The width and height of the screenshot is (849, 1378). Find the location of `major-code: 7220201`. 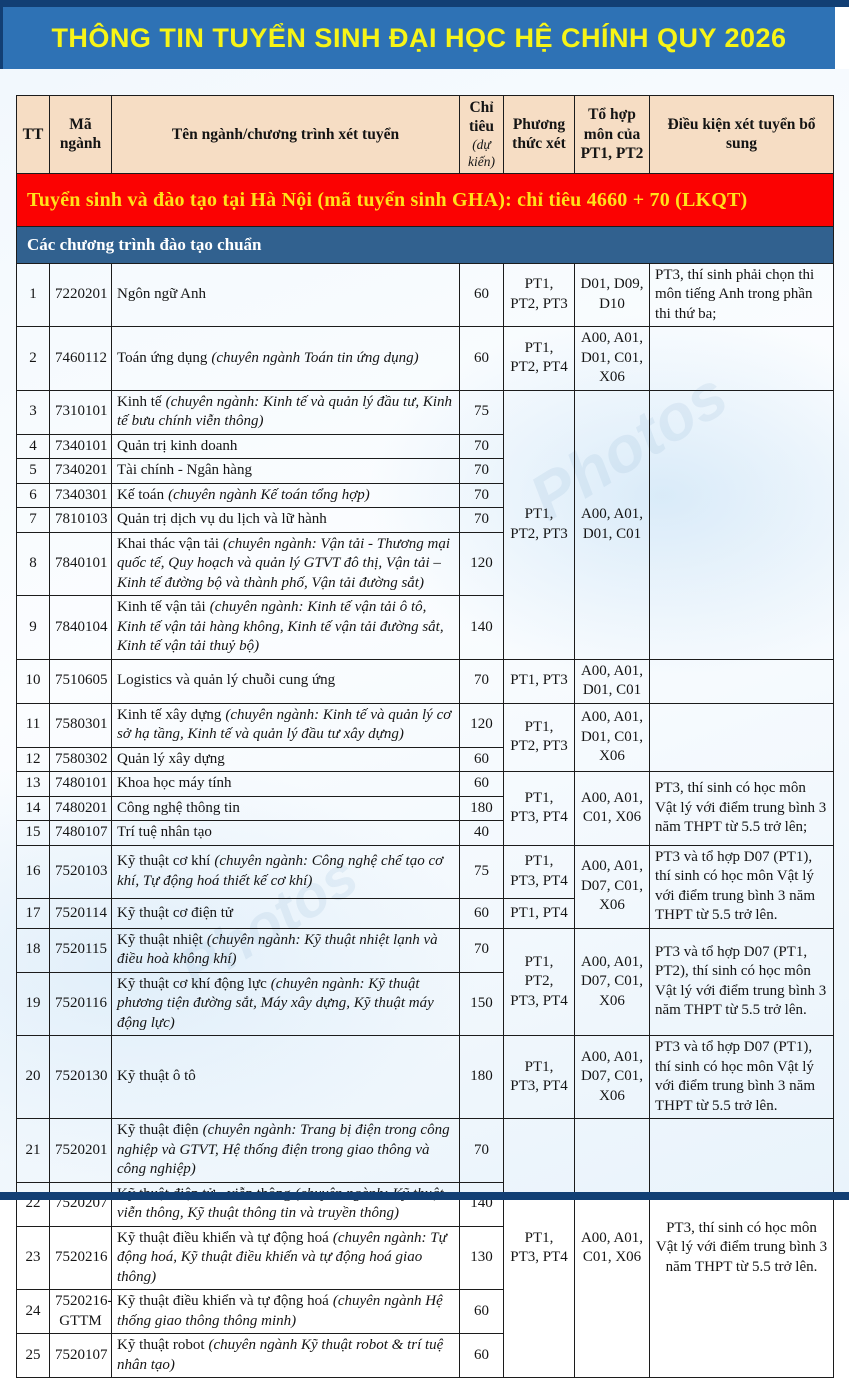

major-code: 7220201 is located at coordinates (80, 295).